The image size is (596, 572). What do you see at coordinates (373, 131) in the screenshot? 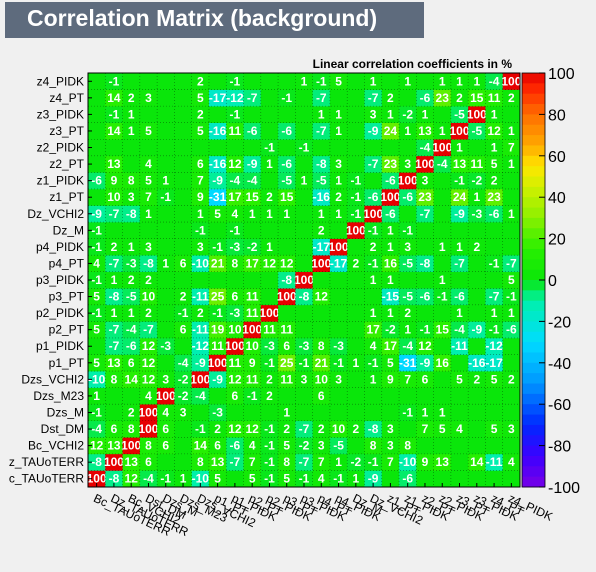
I see `cell-value-label: -9` at bounding box center [373, 131].